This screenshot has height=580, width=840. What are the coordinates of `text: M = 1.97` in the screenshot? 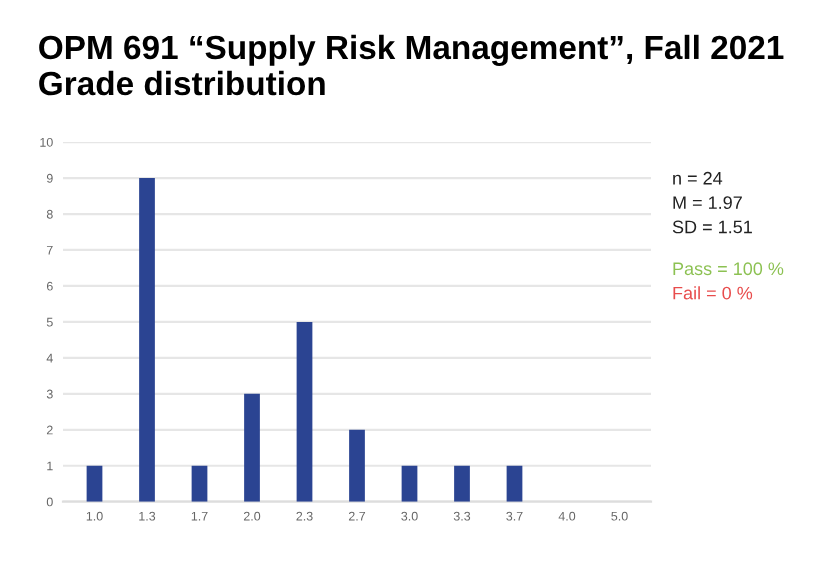 It's located at (707, 203).